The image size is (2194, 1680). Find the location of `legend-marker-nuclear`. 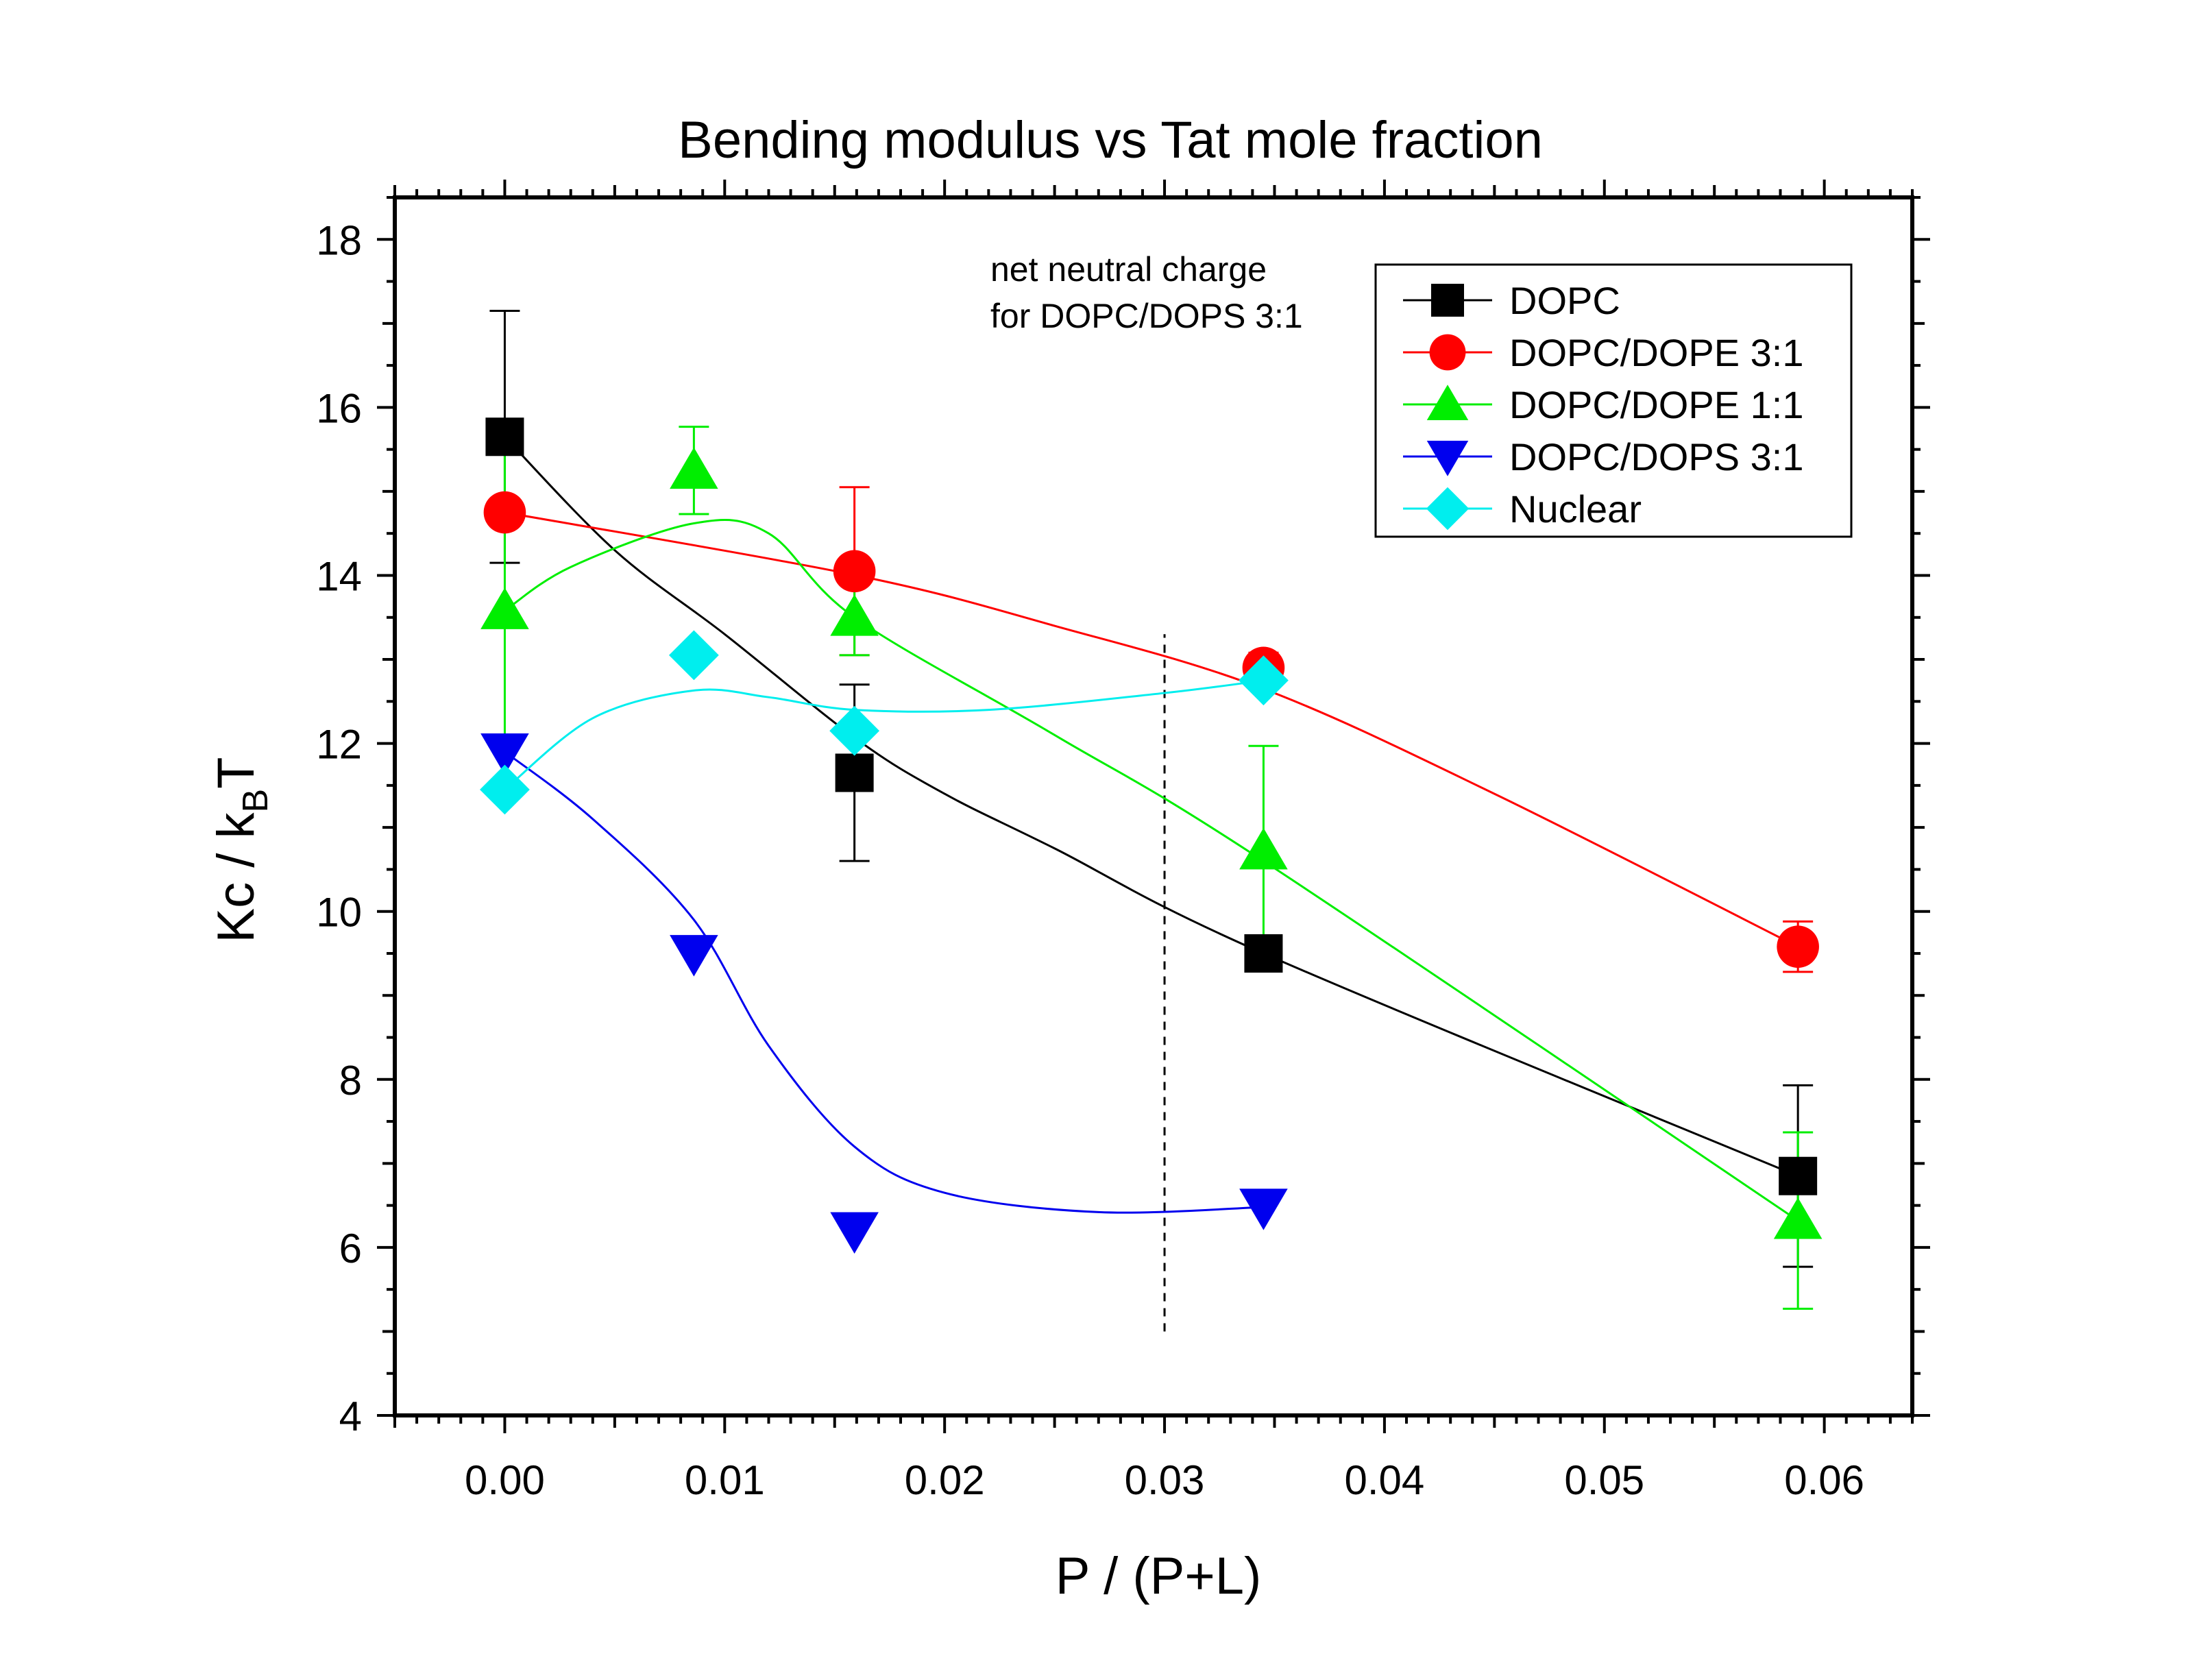

legend-marker-nuclear is located at coordinates (1448, 509).